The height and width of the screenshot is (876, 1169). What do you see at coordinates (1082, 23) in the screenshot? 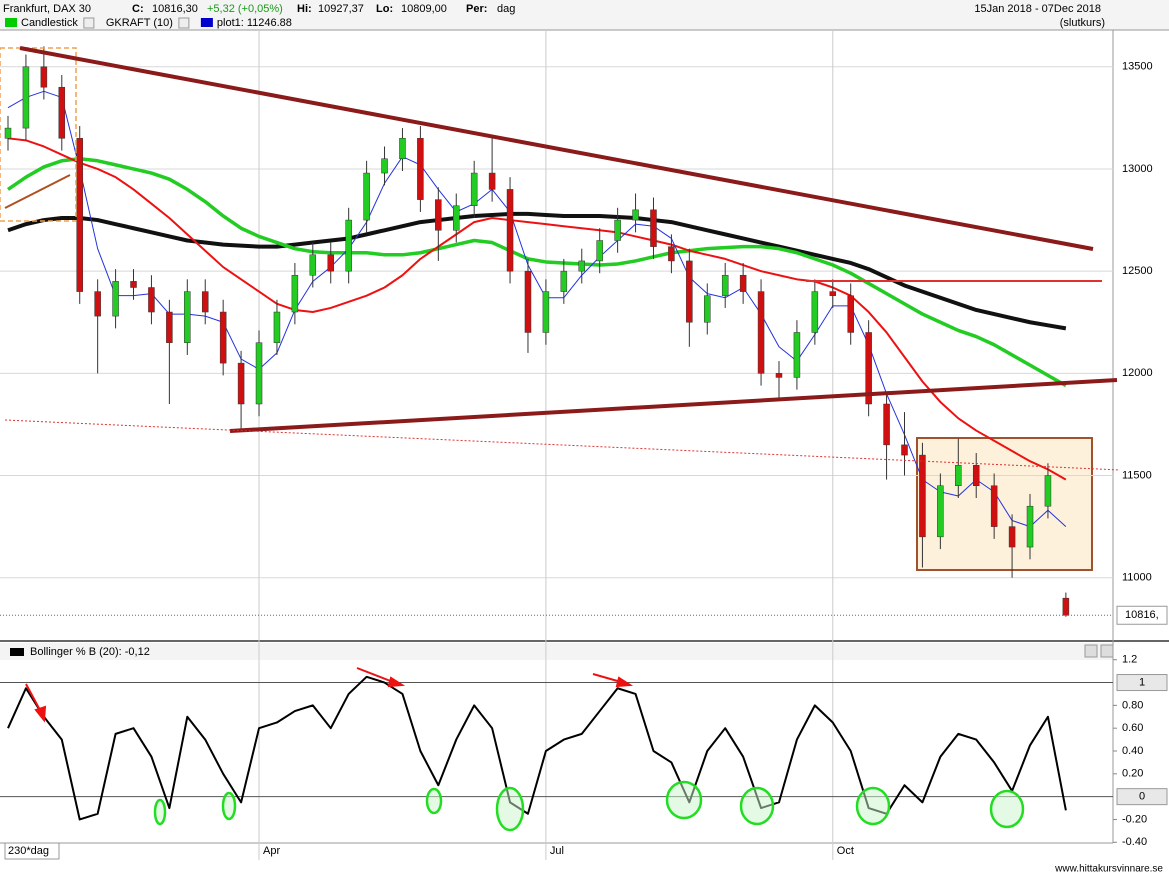
I see `mode: (slutkurs)` at bounding box center [1082, 23].